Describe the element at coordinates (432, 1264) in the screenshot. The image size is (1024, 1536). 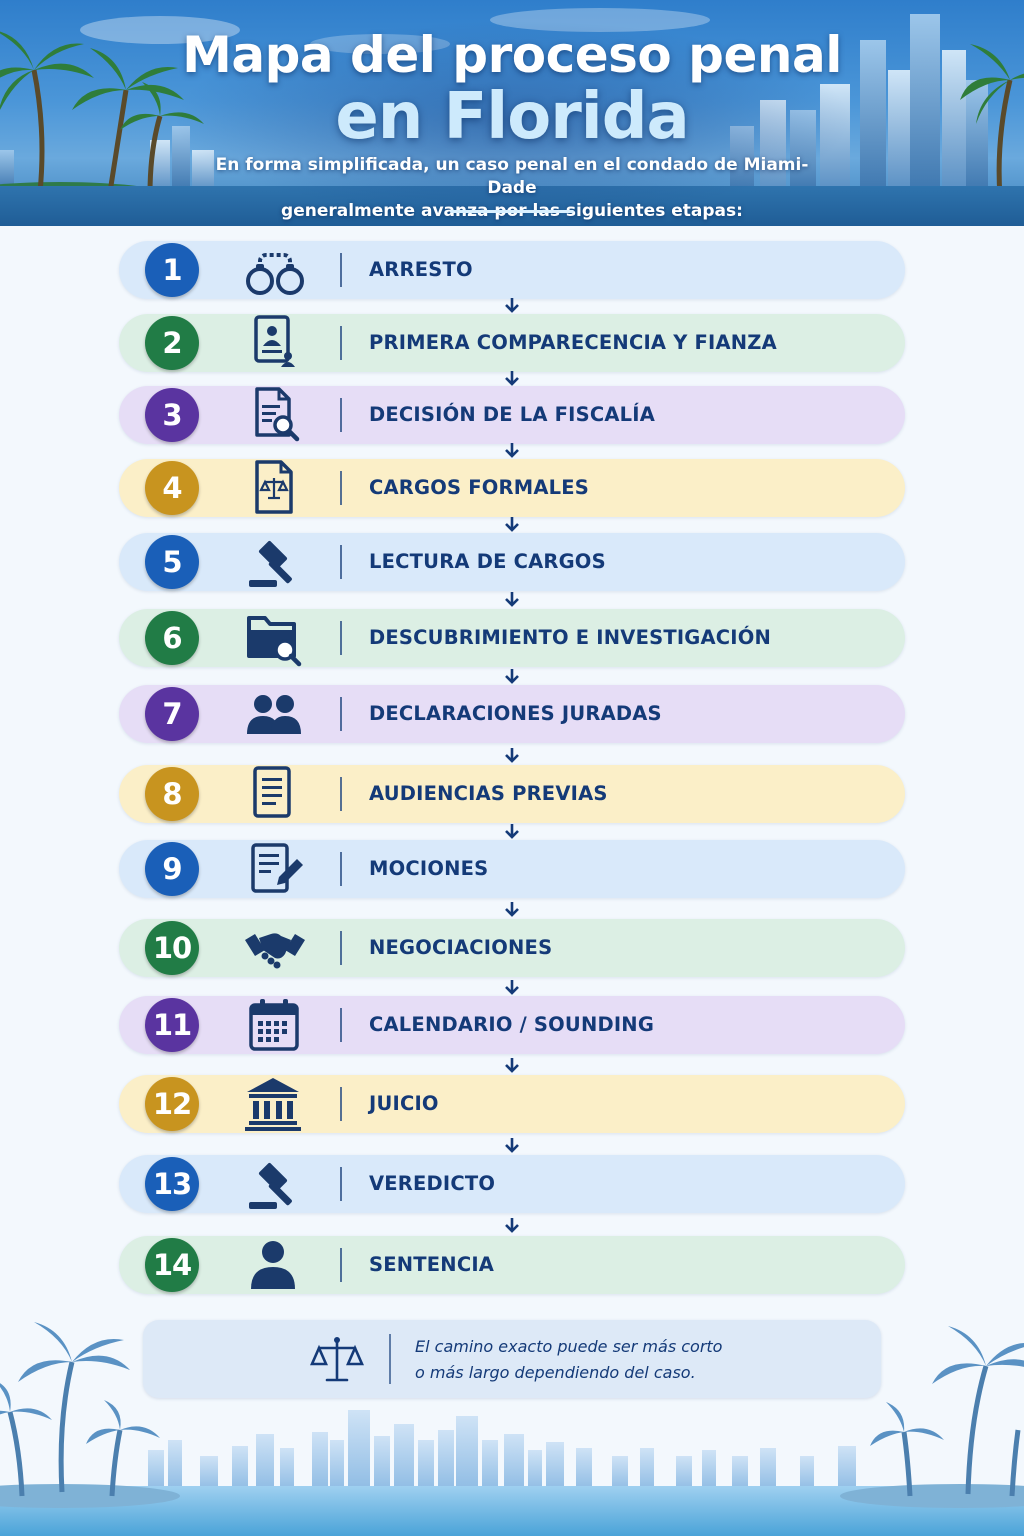
I see `step-label: SENTENCIA` at that location.